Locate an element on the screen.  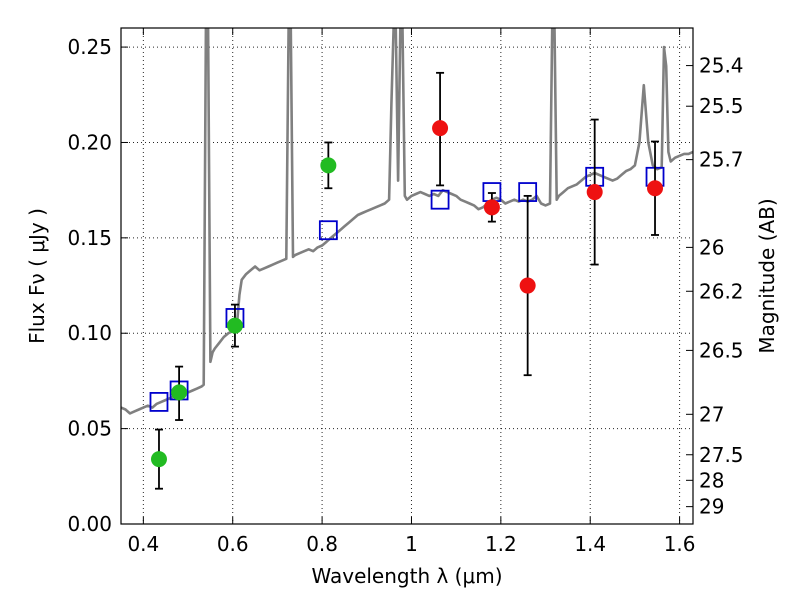
magnitude-tick-label: 26.2 is located at coordinates (721, 291).